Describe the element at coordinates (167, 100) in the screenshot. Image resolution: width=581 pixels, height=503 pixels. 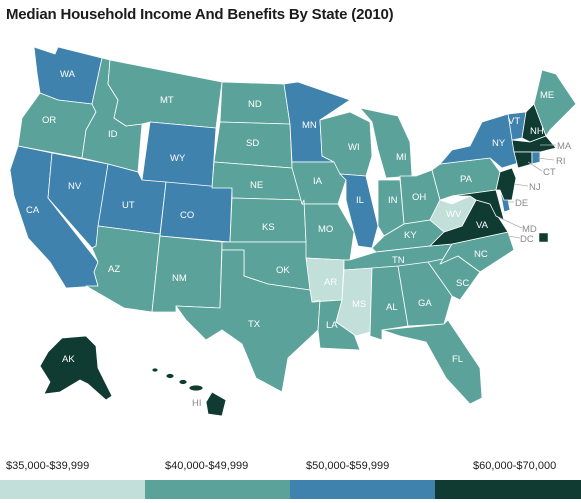
I see `label-MT: MT` at that location.